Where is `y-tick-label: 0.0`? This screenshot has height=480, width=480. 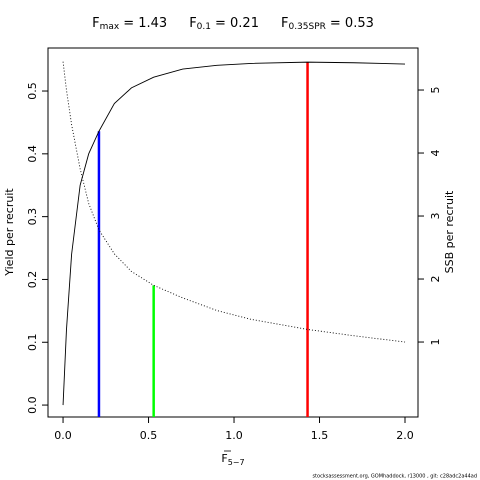 y-tick-label: 0.0 is located at coordinates (32, 405).